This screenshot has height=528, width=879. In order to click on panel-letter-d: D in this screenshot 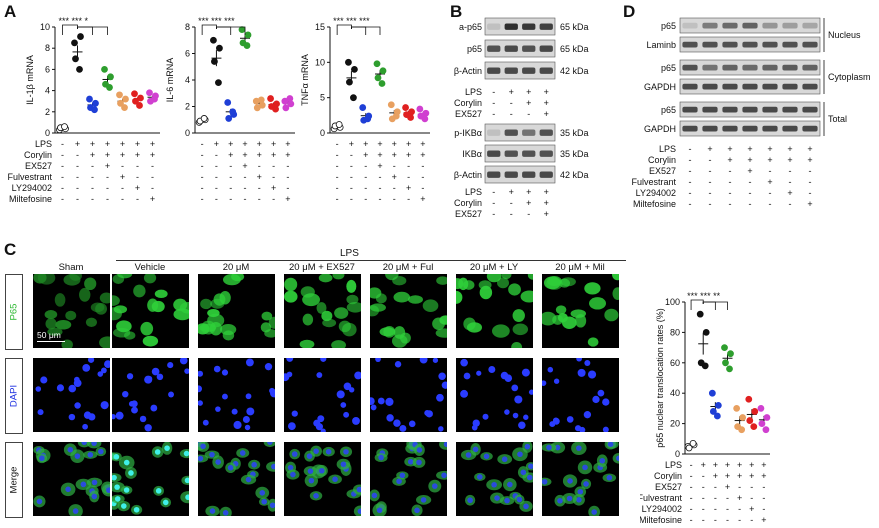, I will do `click(629, 11)`.